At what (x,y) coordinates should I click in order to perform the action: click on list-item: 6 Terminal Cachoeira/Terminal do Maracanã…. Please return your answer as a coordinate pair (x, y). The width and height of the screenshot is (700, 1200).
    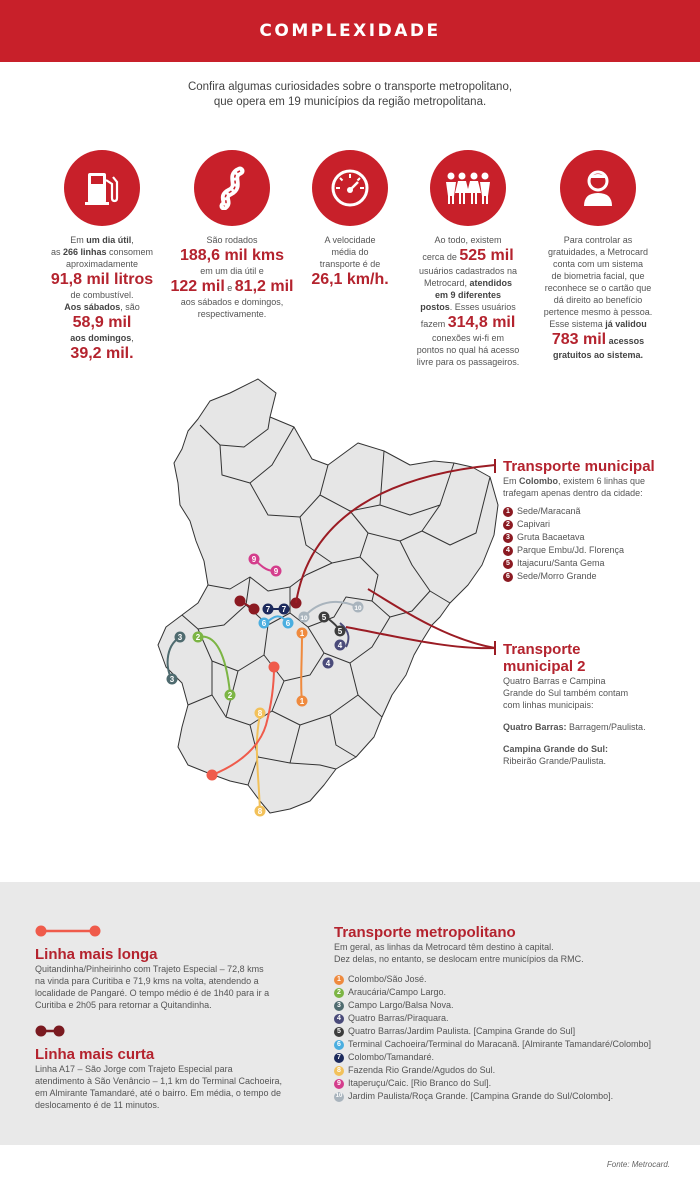
    Looking at the image, I should click on (514, 1044).